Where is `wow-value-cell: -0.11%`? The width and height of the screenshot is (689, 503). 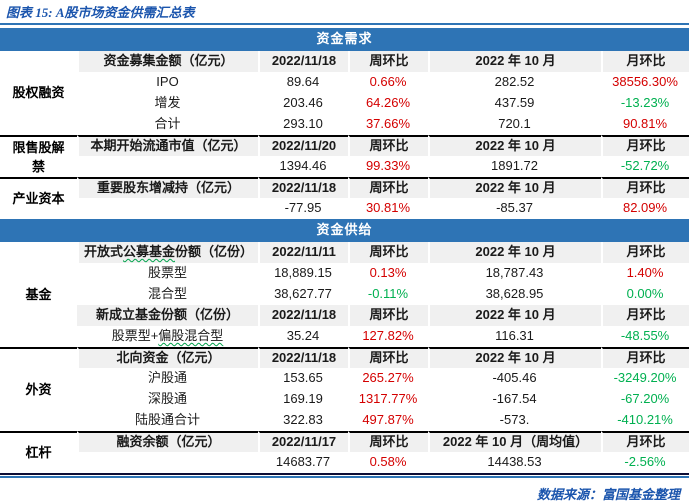
wow-value-cell: -0.11% is located at coordinates (388, 294).